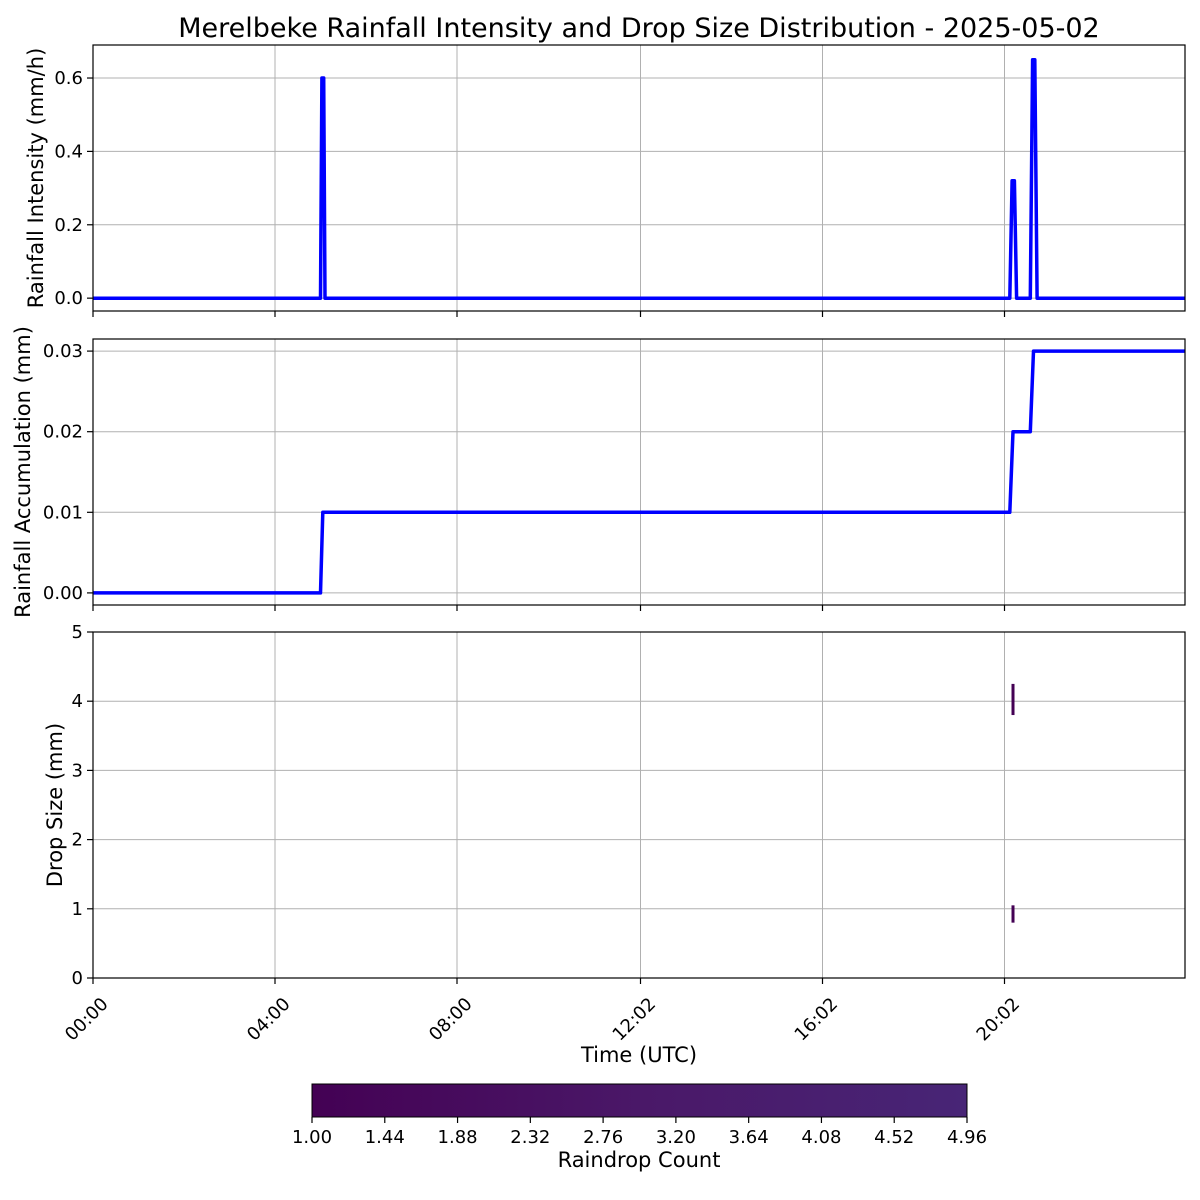  Describe the element at coordinates (821, 1137) in the screenshot. I see `colorbar-tick-label: 4.08` at that location.